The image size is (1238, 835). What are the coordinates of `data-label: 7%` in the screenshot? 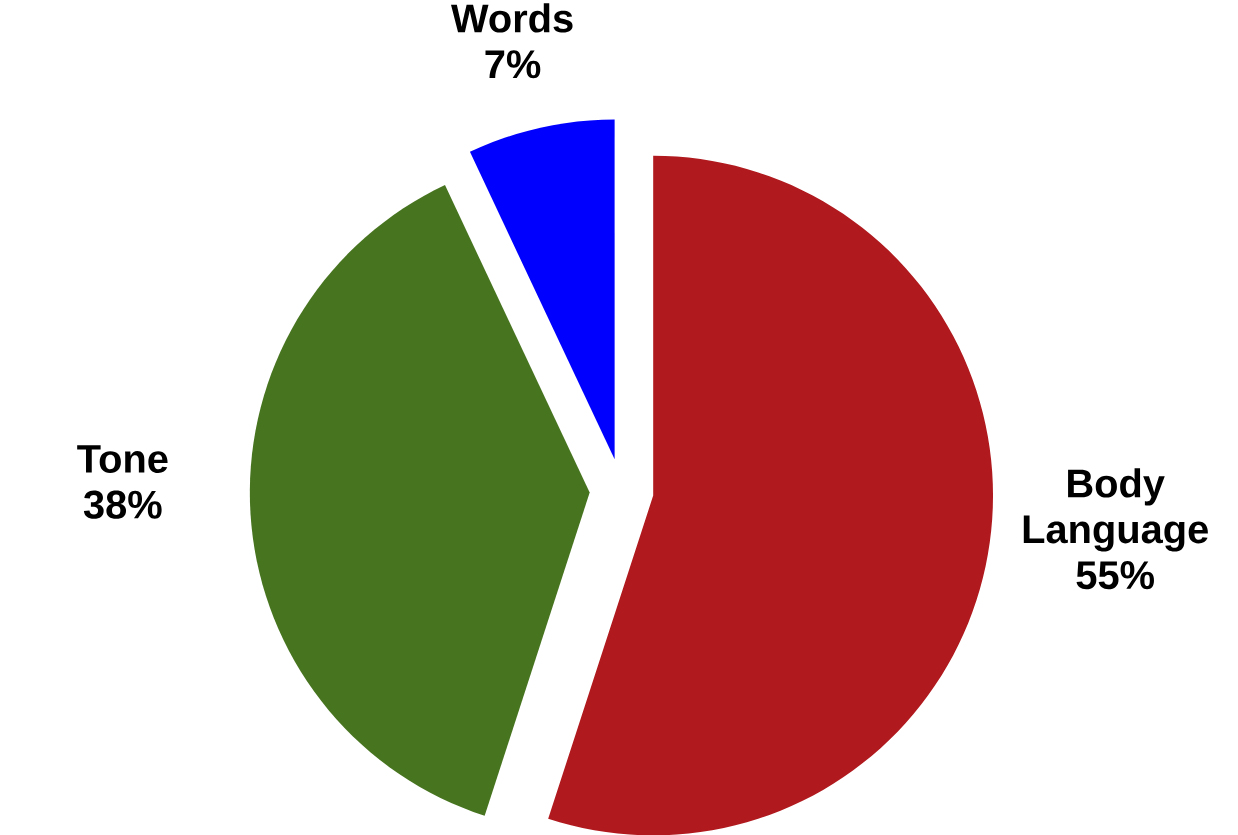 It's located at (513, 64).